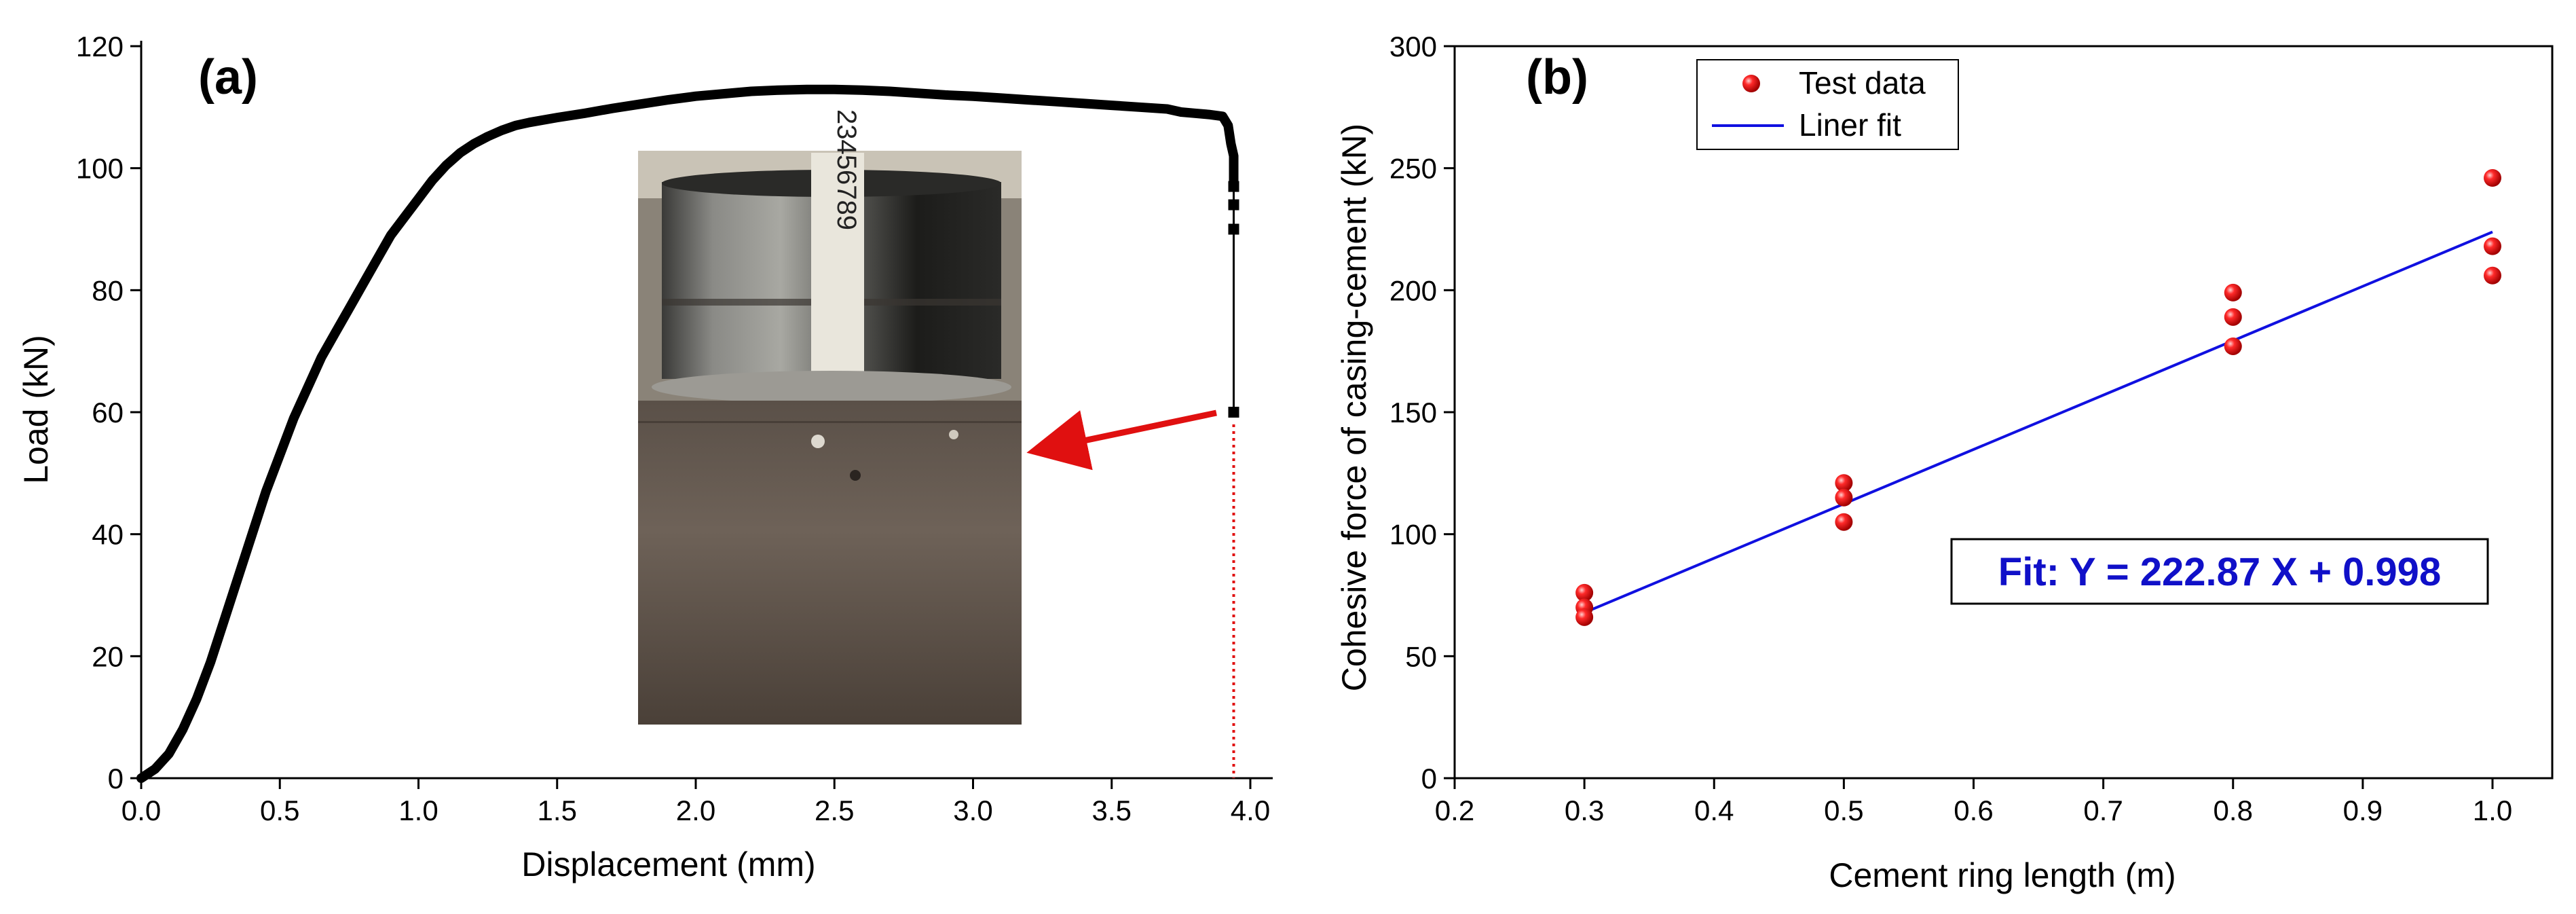  Describe the element at coordinates (1234, 299) in the screenshot. I see `load-drop-points` at that location.